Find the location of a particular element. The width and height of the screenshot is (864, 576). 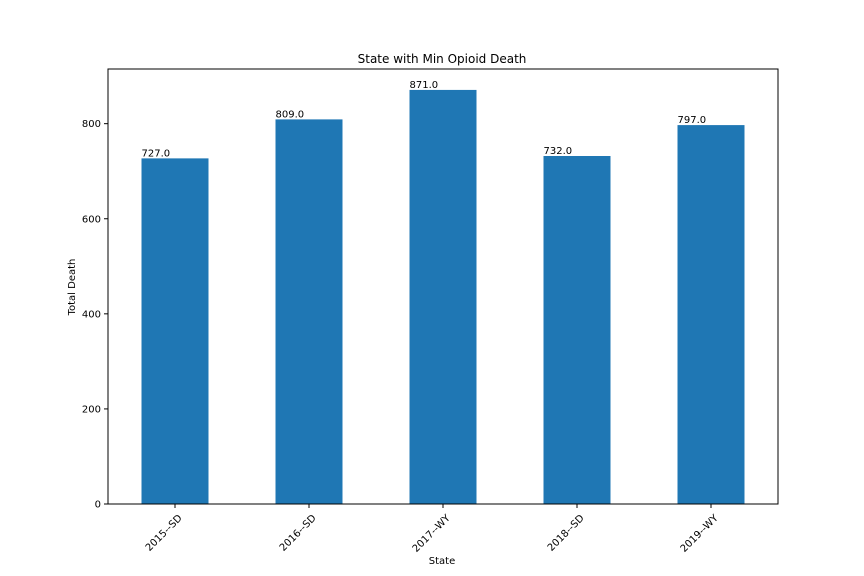

y-tick-label-600: 600 is located at coordinates (91, 219).